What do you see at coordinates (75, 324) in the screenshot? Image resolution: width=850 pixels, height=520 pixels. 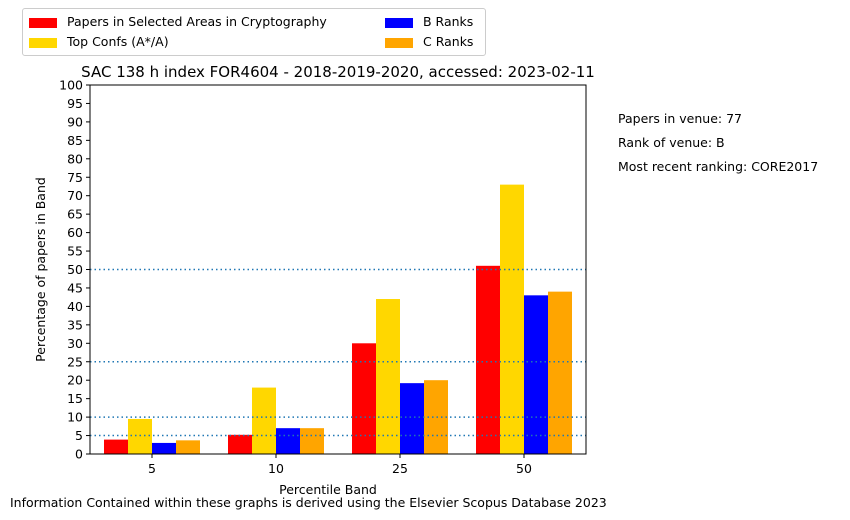 I see `y-tick-label-35: 35` at bounding box center [75, 324].